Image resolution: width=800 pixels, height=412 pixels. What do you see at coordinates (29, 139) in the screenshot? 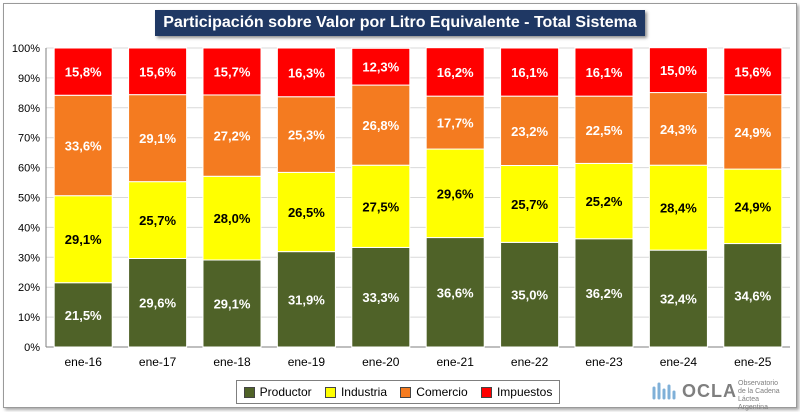
I see `y-tick-label: 70%` at bounding box center [29, 139].